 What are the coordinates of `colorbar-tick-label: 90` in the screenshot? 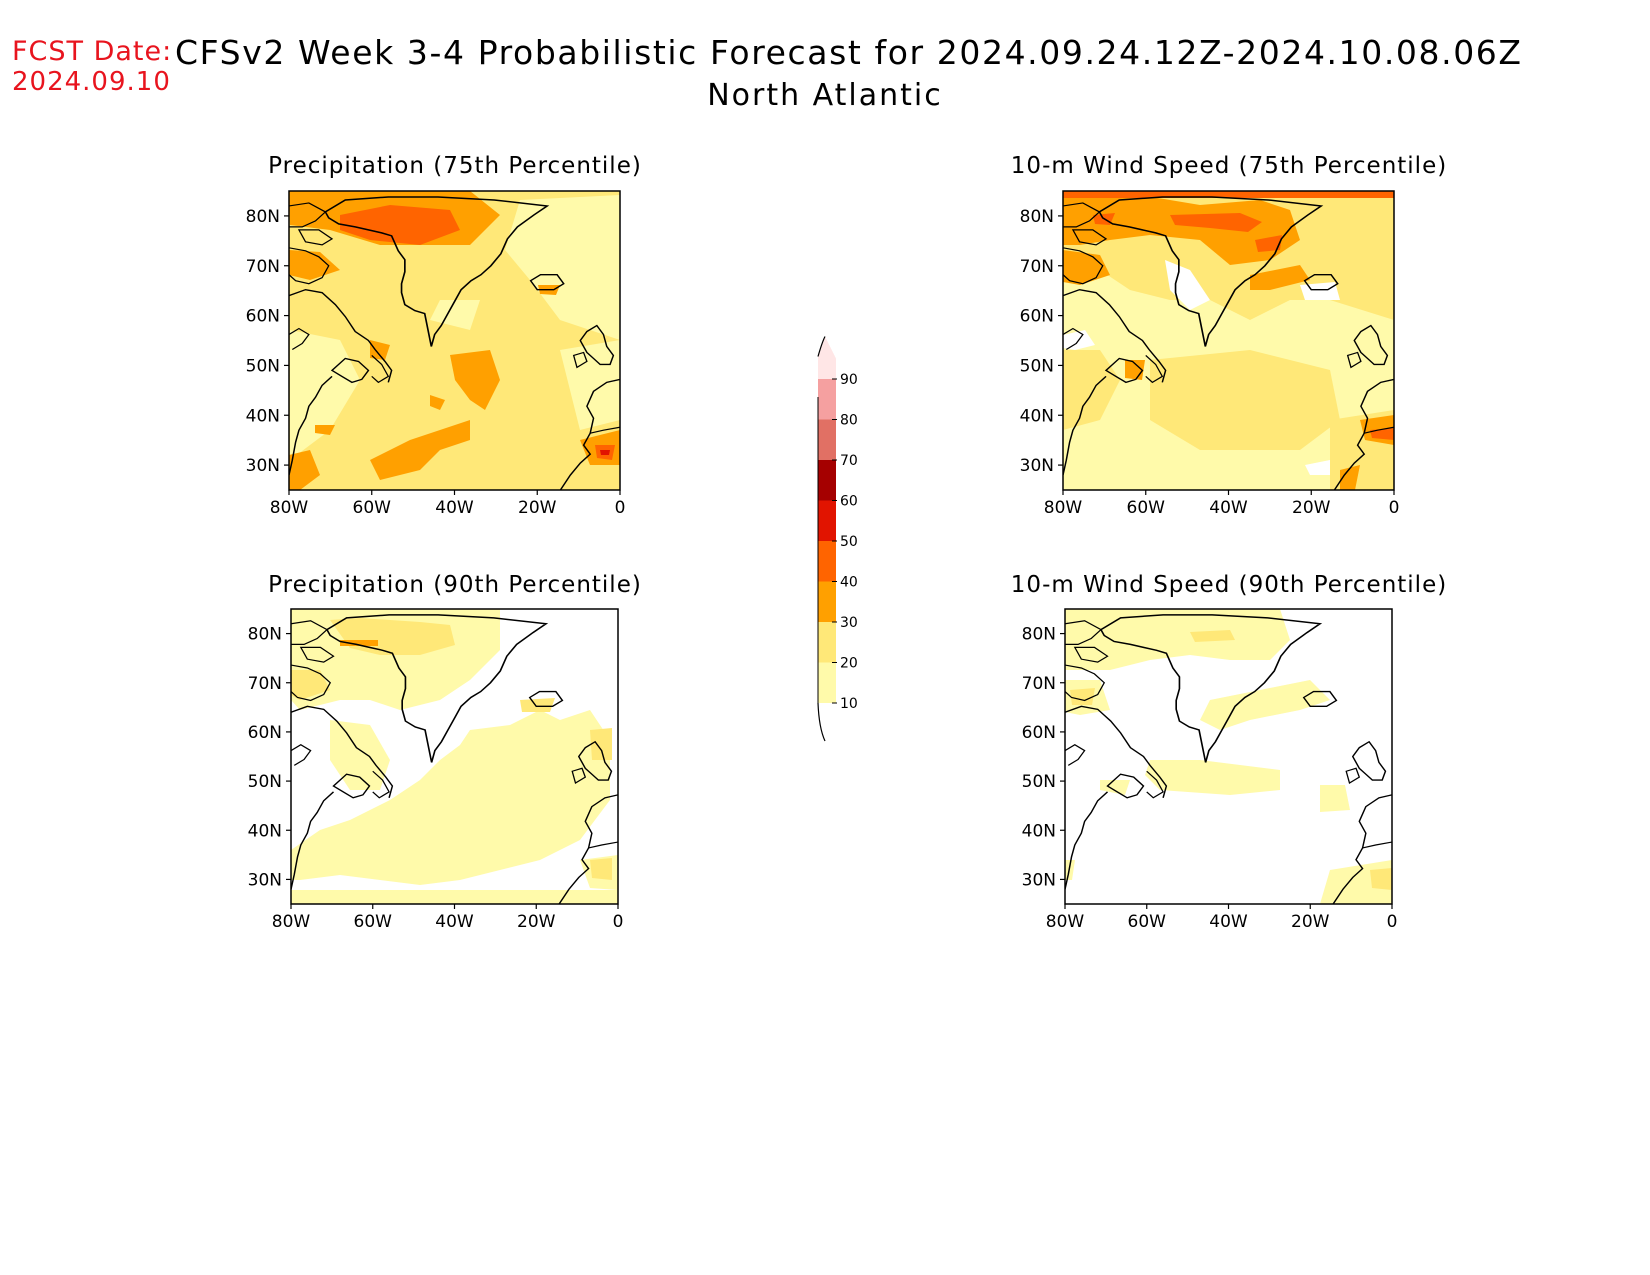 It's located at (849, 380).